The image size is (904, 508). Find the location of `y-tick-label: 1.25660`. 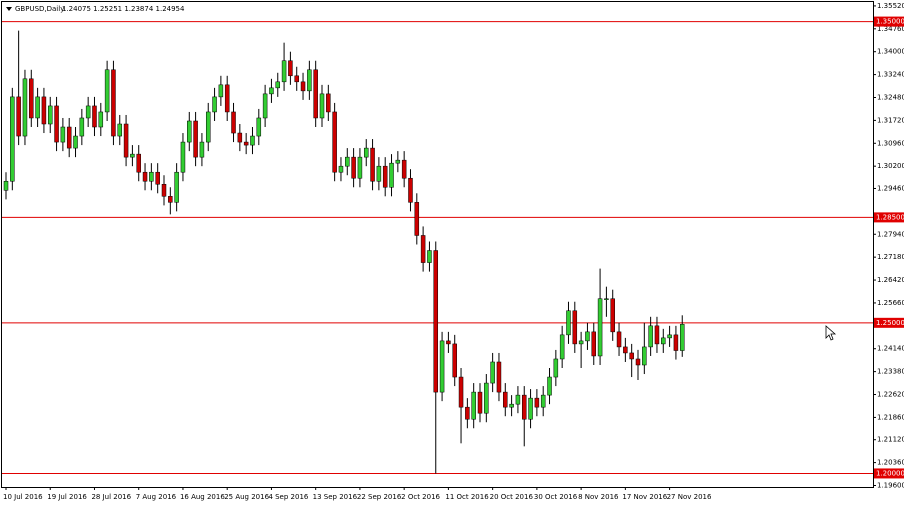

y-tick-label: 1.25660 is located at coordinates (890, 303).